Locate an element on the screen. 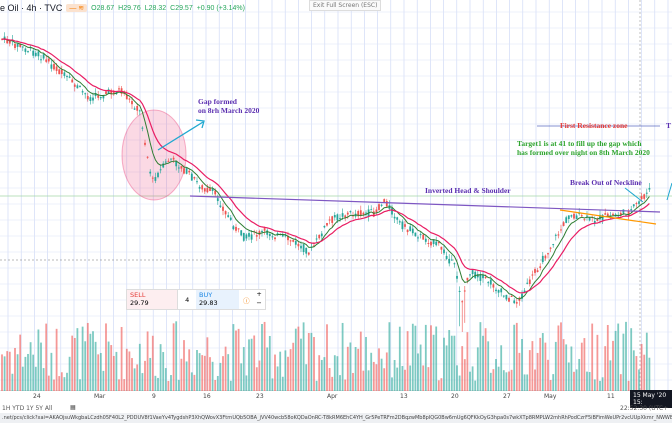  minus-button: − is located at coordinates (259, 303).